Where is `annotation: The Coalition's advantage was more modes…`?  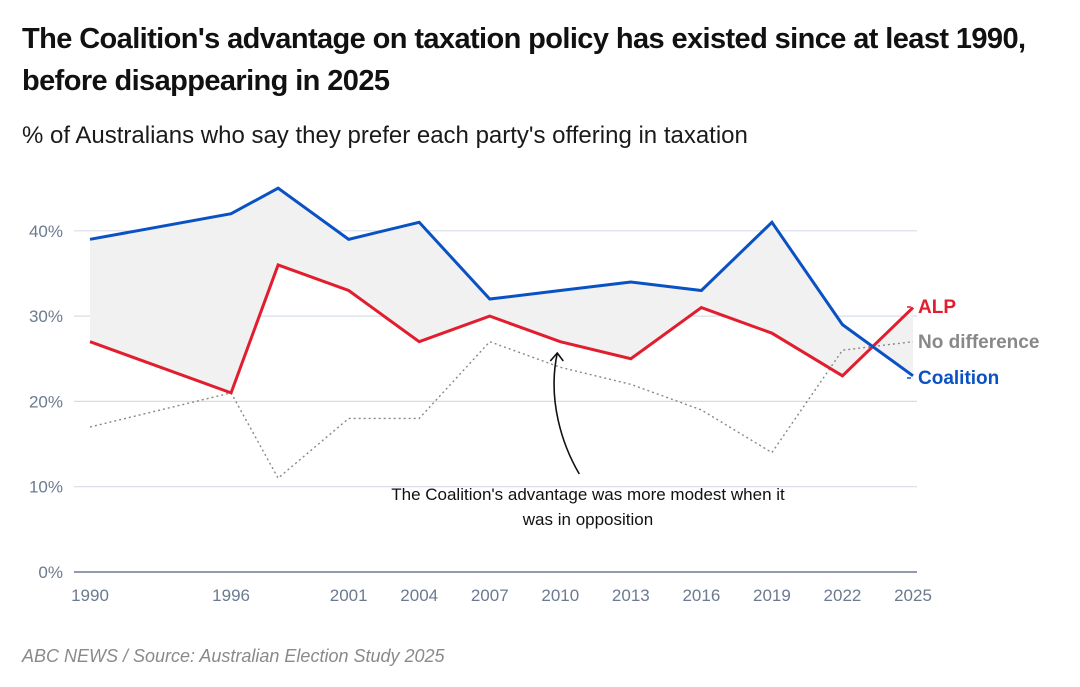
annotation: The Coalition's advantage was more modes… is located at coordinates (588, 440).